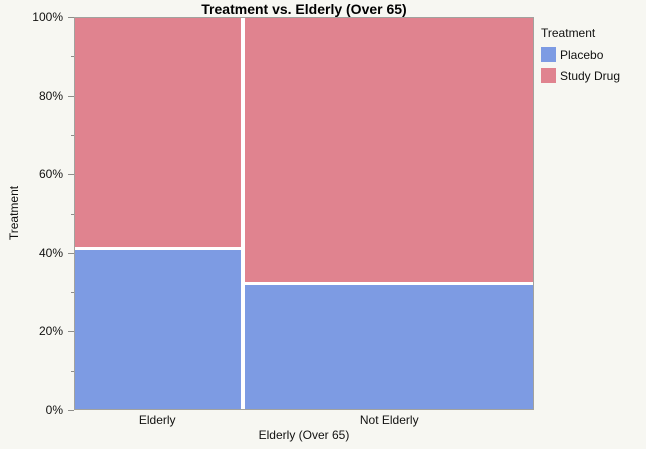  What do you see at coordinates (50, 96) in the screenshot?
I see `y-tick-label: 80%` at bounding box center [50, 96].